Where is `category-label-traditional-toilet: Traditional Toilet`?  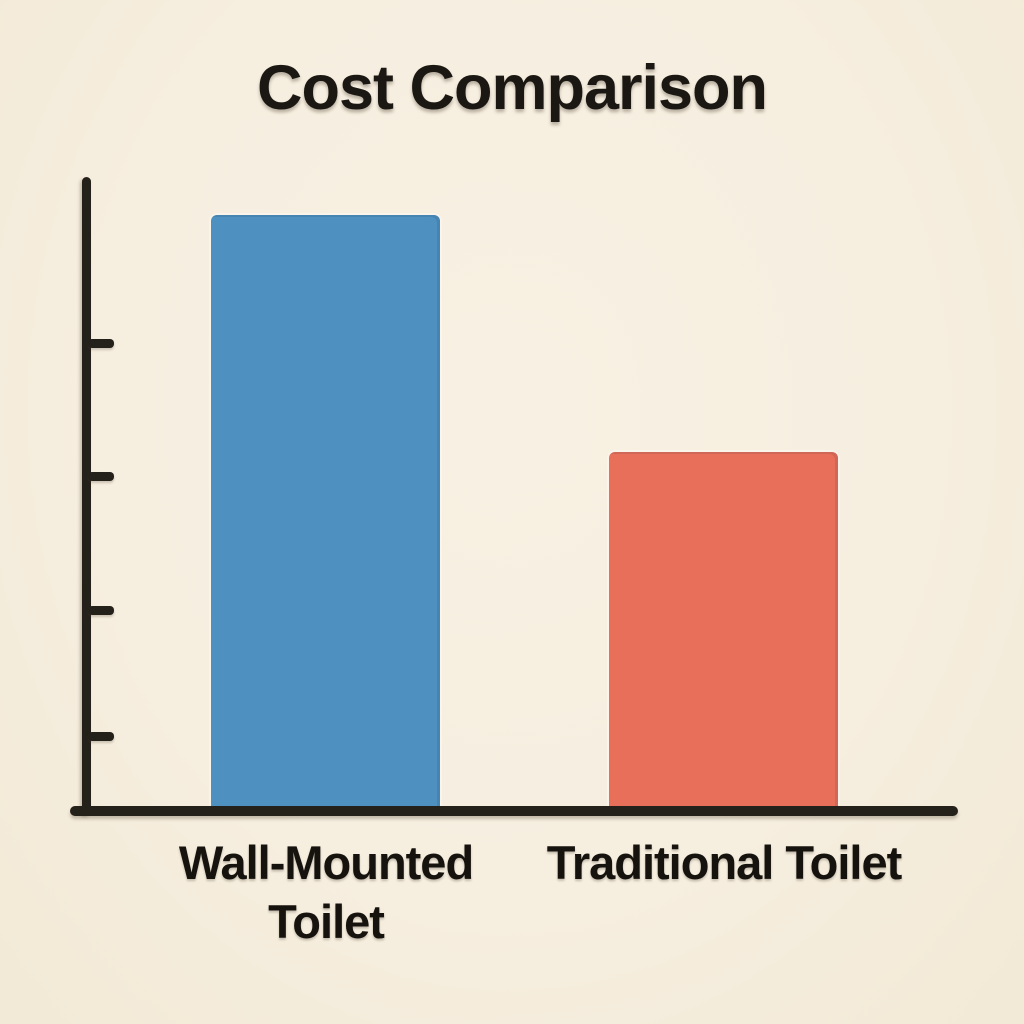
category-label-traditional-toilet: Traditional Toilet is located at coordinates (724, 862).